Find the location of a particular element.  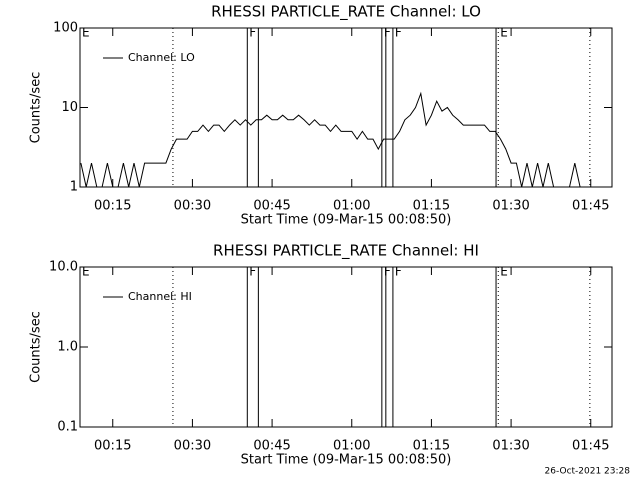

legend-label: Channel: LO is located at coordinates (161, 57).